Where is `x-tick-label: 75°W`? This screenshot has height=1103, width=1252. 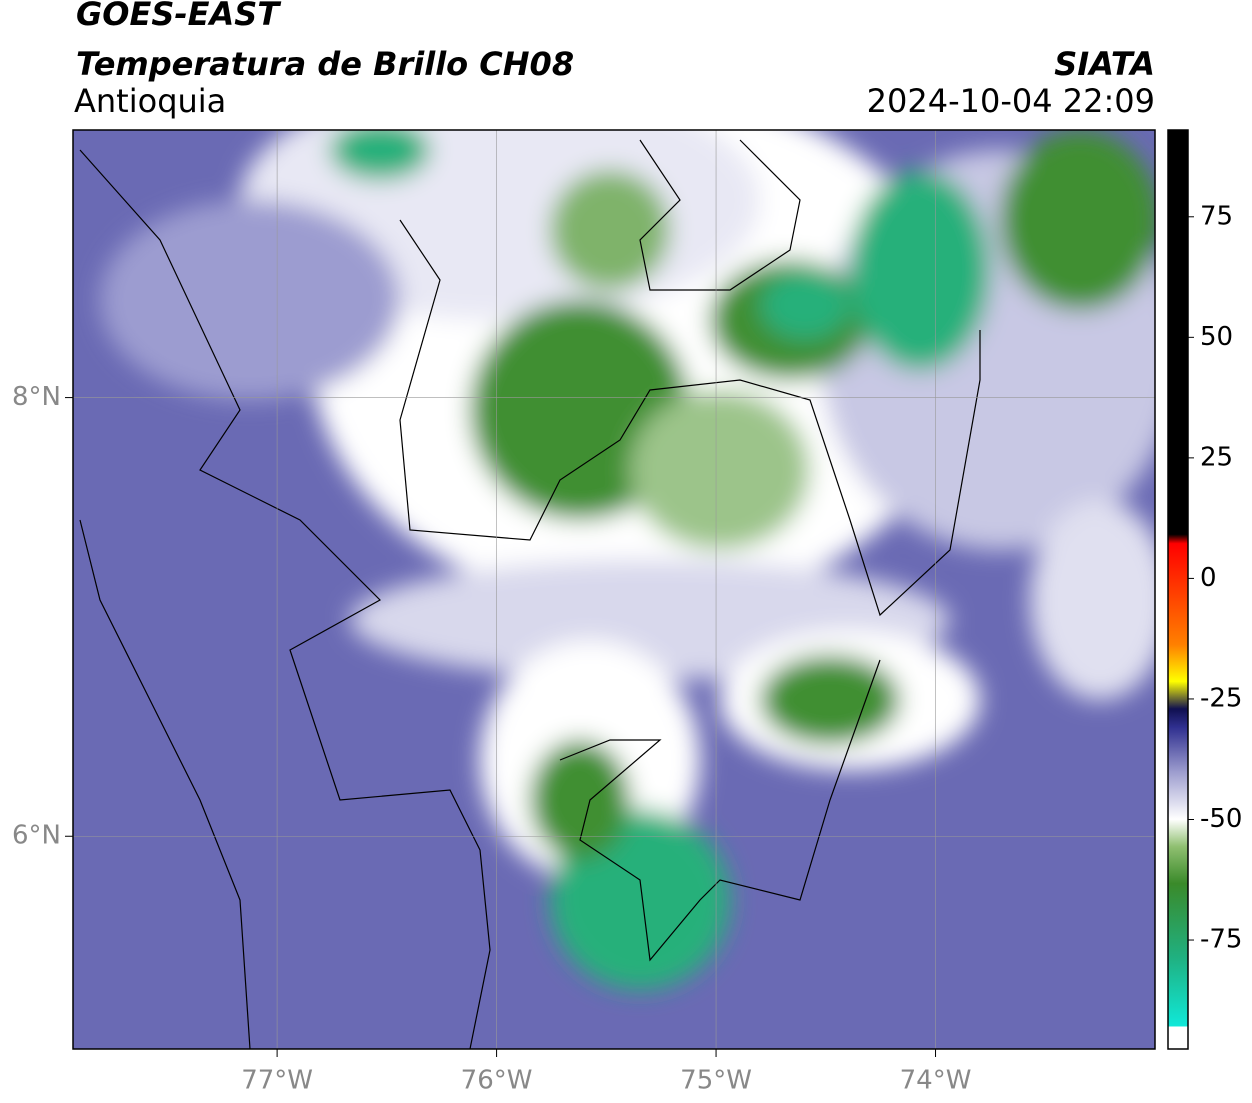 x-tick-label: 75°W is located at coordinates (716, 1081).